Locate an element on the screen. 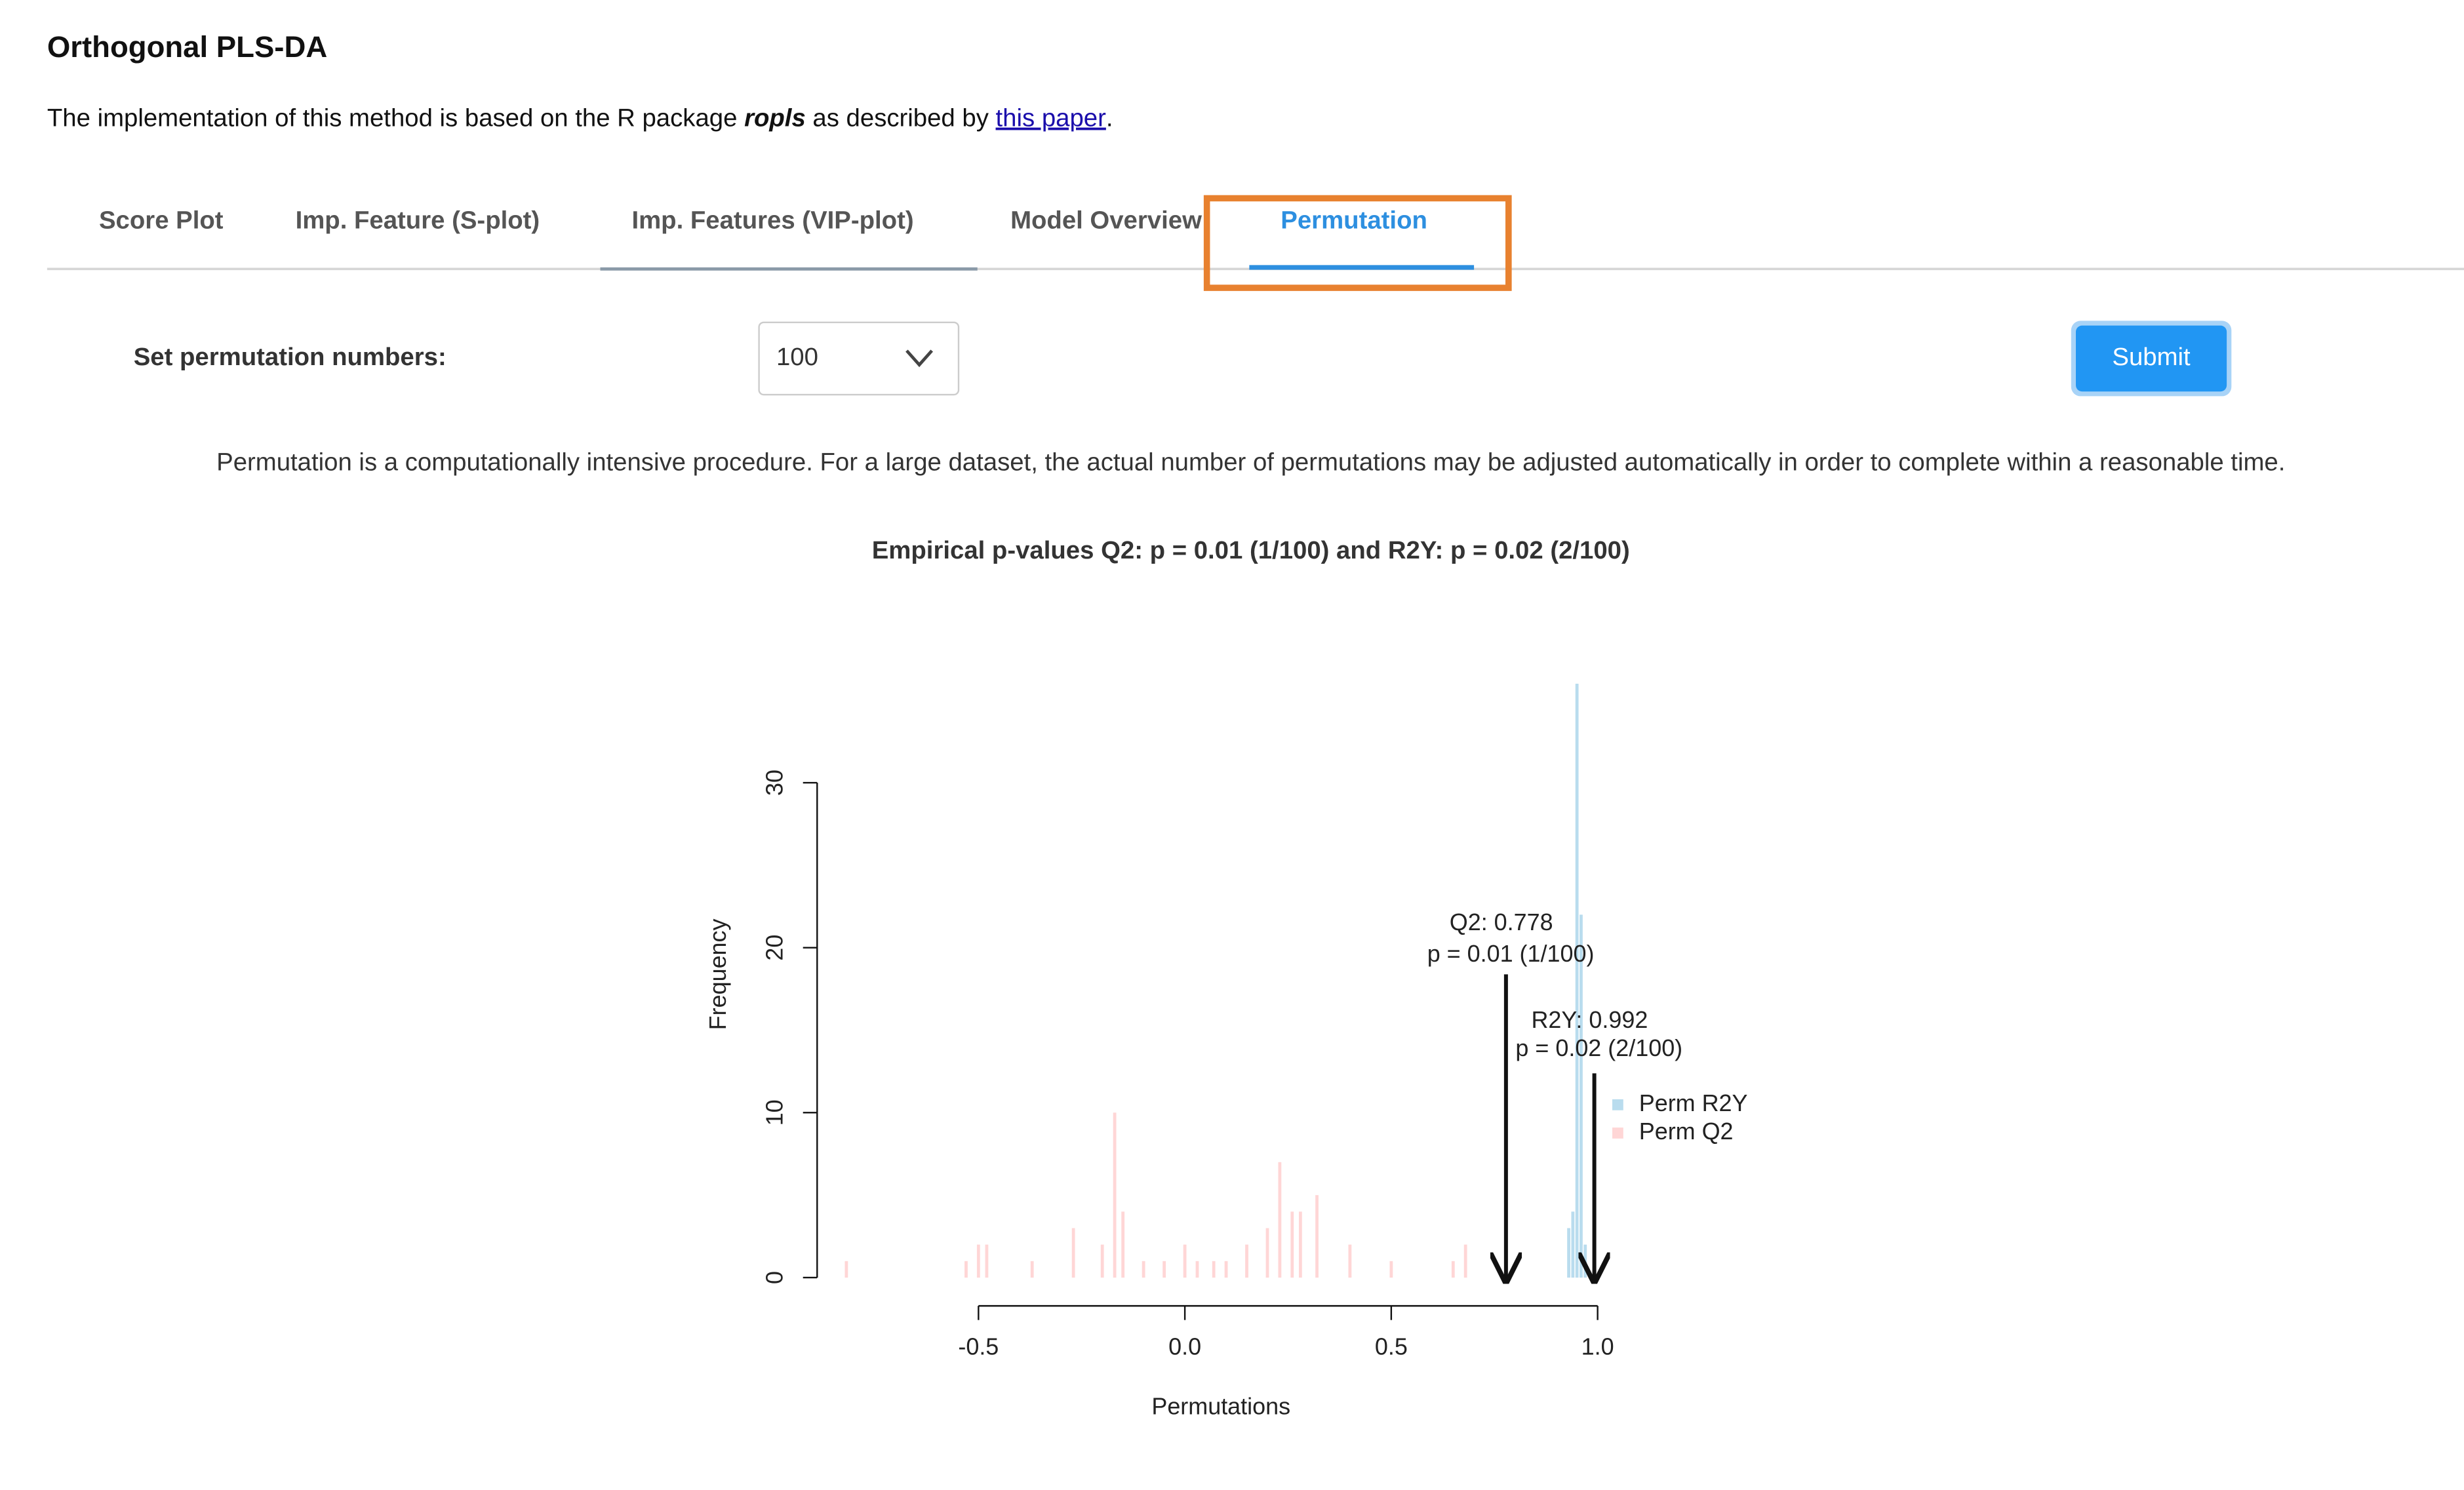 This screenshot has width=2464, height=1490. paper-link: this paper is located at coordinates (1051, 118).